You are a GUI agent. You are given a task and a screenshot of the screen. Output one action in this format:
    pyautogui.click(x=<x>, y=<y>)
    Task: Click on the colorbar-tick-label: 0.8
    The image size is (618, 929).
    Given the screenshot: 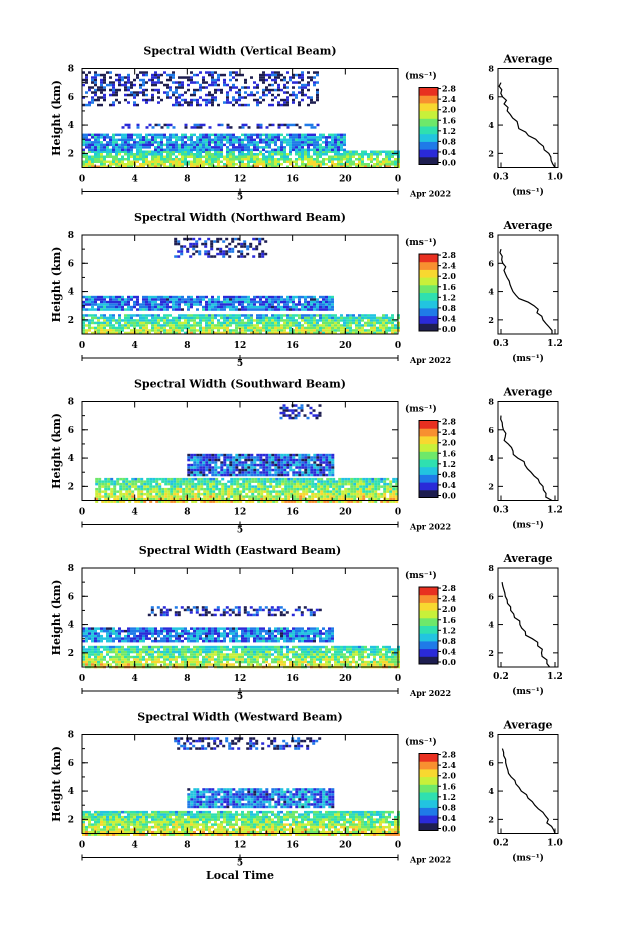 What is the action you would take?
    pyautogui.click(x=449, y=474)
    